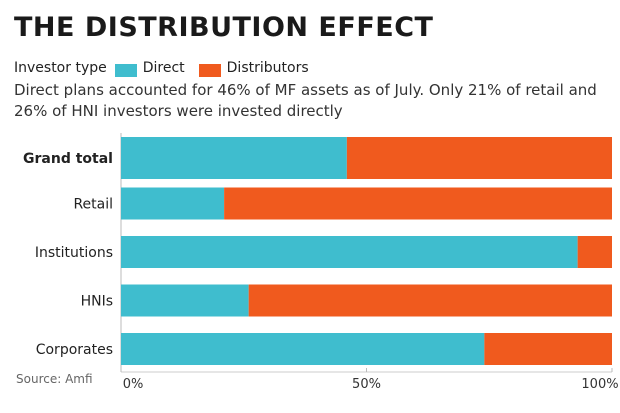 The height and width of the screenshot is (413, 620). Describe the element at coordinates (267, 67) in the screenshot. I see `legend-label-distributors: Distributors` at that location.